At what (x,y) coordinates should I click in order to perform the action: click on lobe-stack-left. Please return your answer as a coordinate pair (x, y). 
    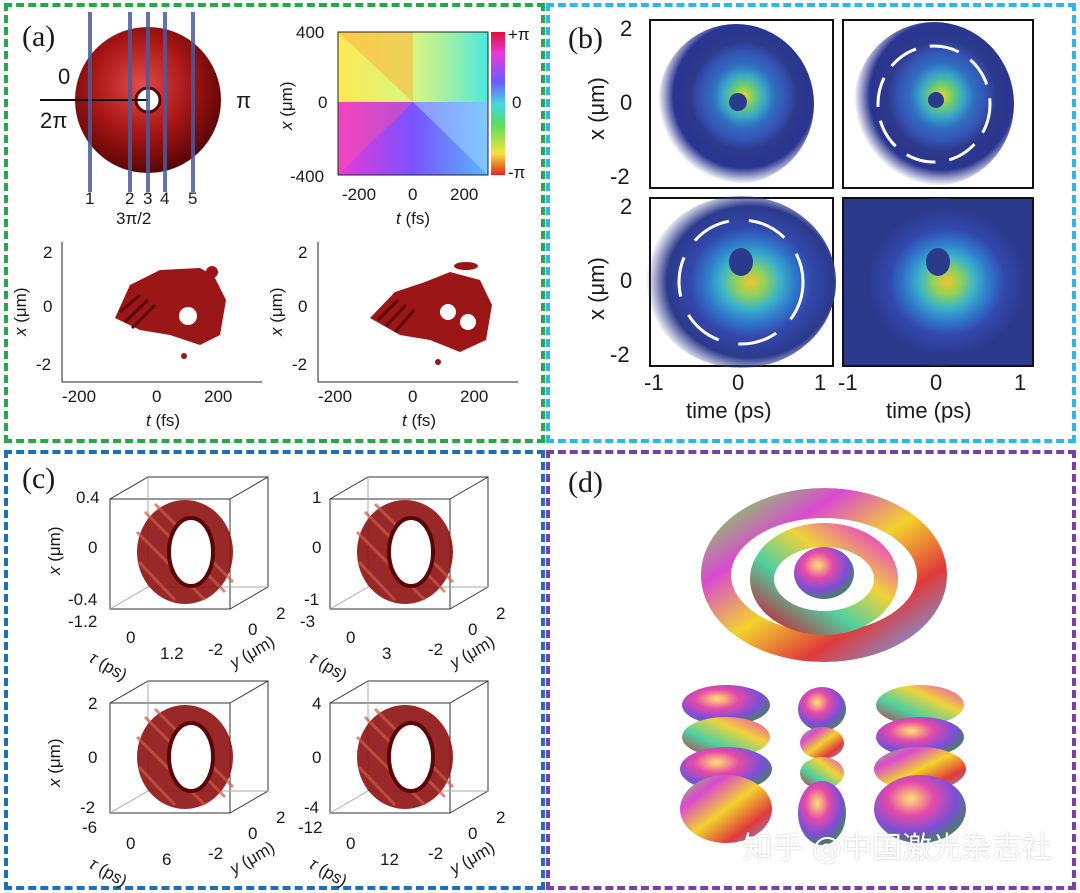
    Looking at the image, I should click on (726, 764).